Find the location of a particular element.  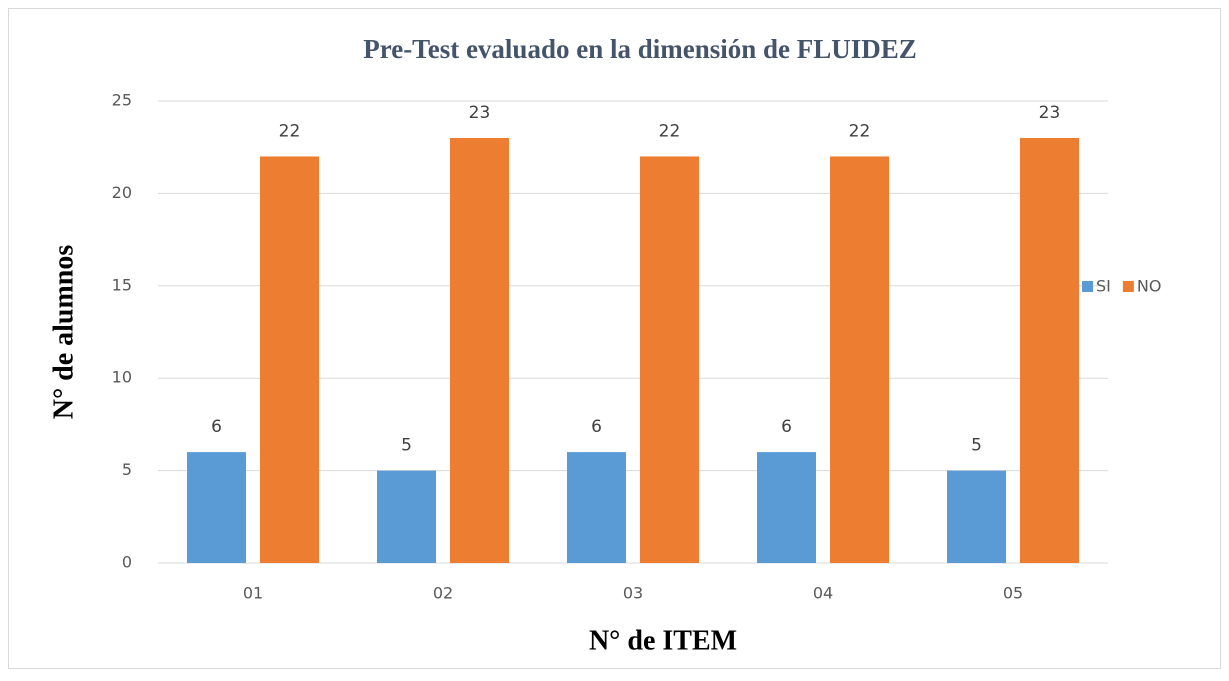

y-tick-label: 25 is located at coordinates (122, 100).